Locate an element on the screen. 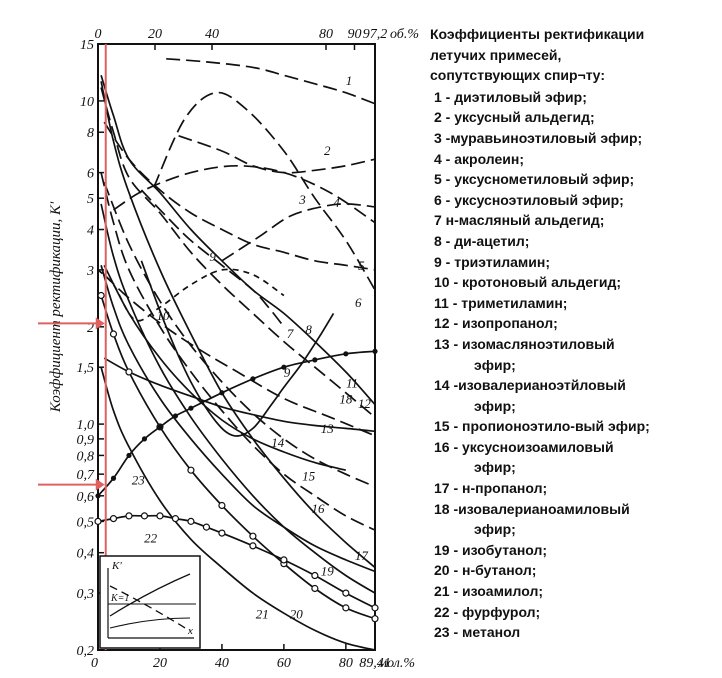 This screenshot has width=722, height=678. curve-label-19: 19 is located at coordinates (328, 571).